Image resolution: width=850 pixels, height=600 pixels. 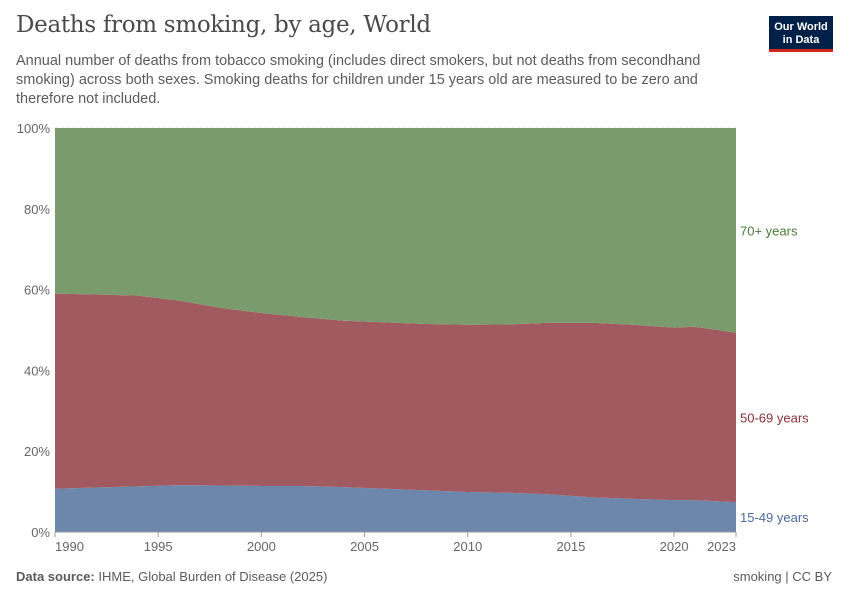 What do you see at coordinates (774, 517) in the screenshot?
I see `legend-label: 15-49 years` at bounding box center [774, 517].